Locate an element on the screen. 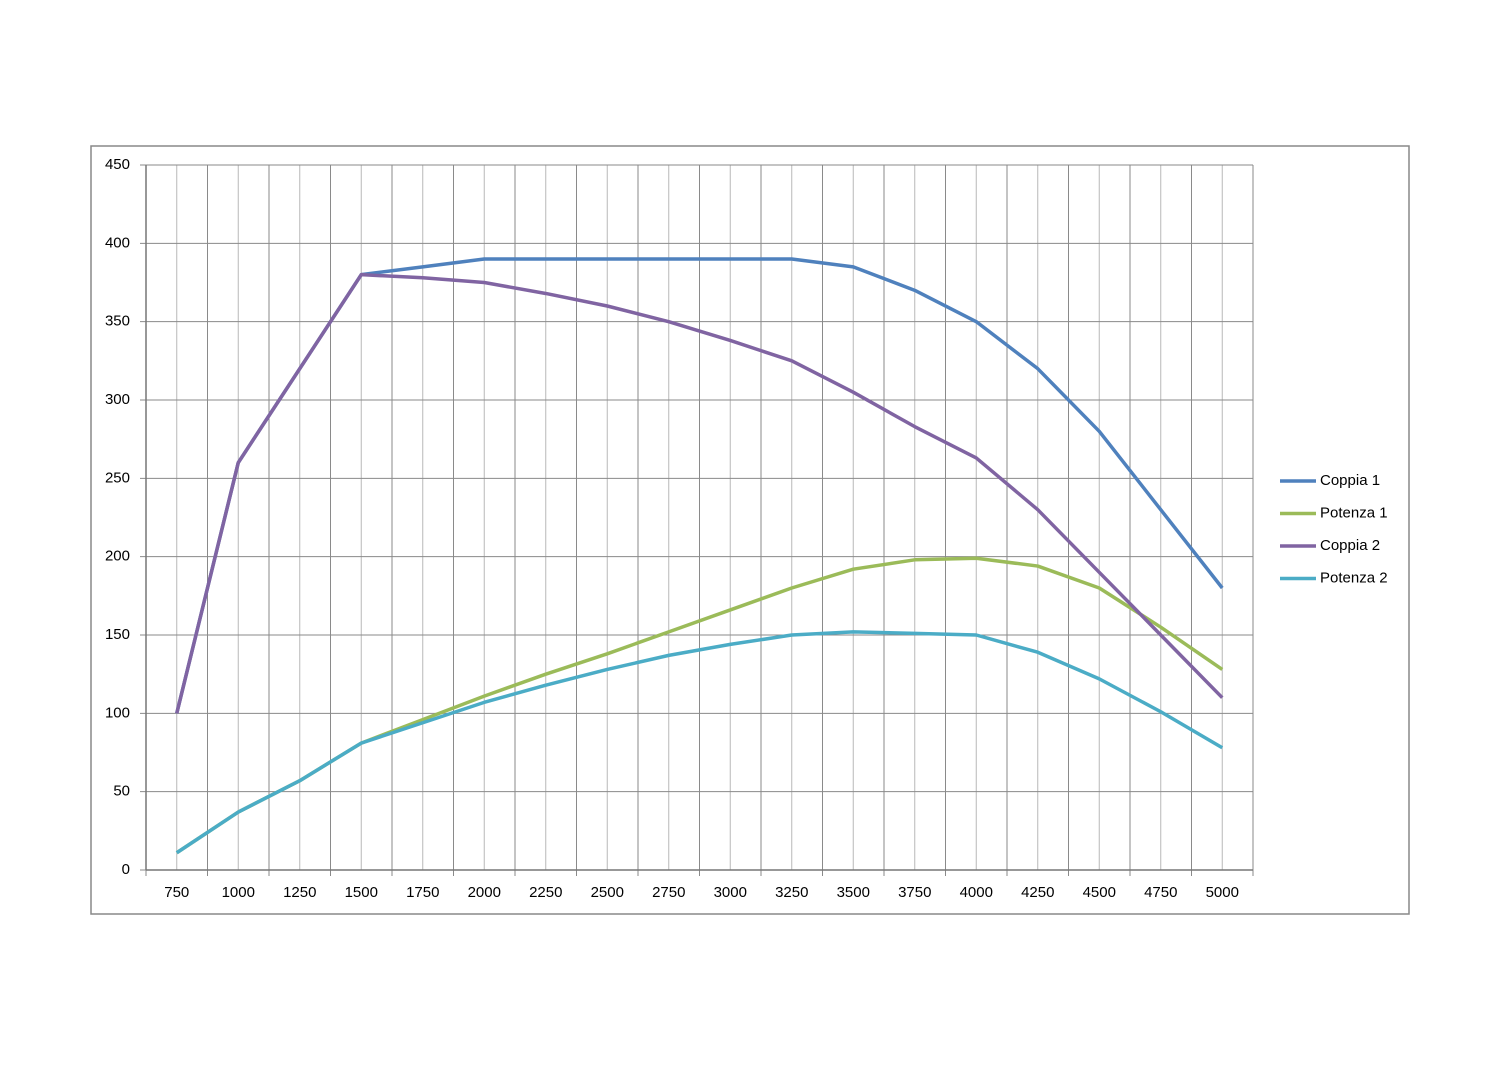  x-tick-label: 1500 is located at coordinates (361, 892).